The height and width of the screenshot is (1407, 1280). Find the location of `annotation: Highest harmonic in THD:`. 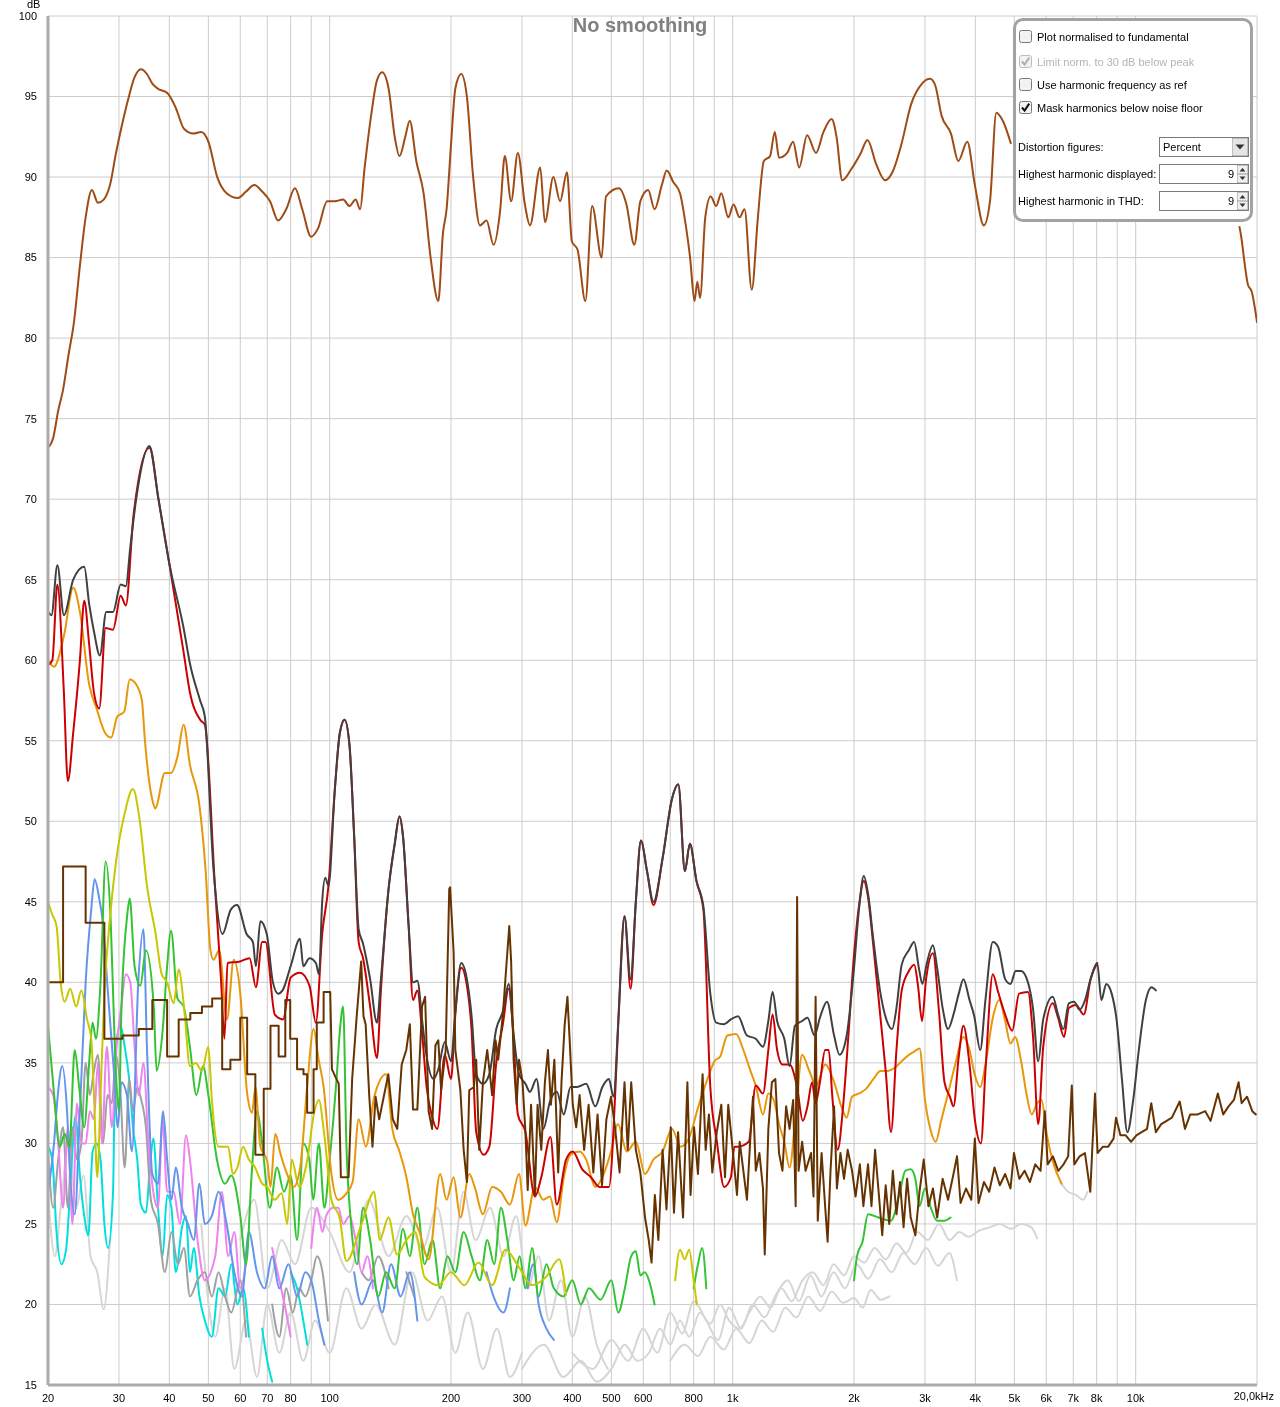

annotation: Highest harmonic in THD: is located at coordinates (1081, 201).